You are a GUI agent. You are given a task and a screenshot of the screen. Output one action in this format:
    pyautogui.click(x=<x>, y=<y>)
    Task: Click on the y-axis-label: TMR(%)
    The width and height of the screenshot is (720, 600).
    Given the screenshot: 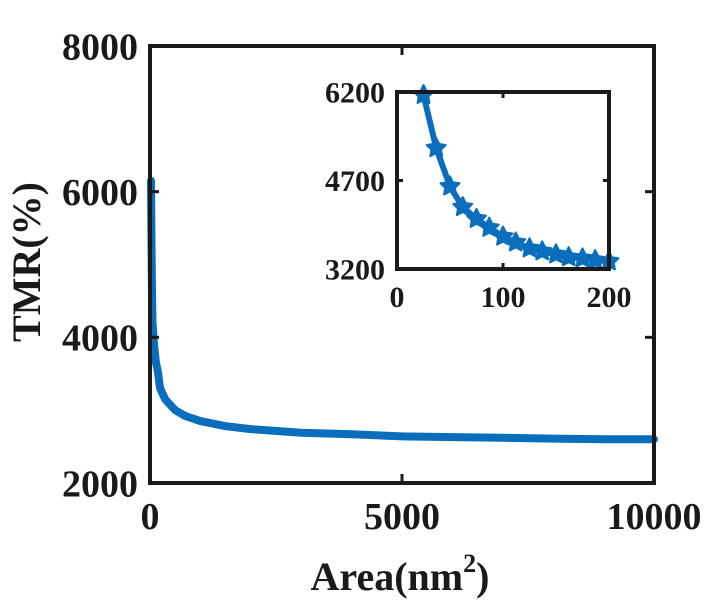 What is the action you would take?
    pyautogui.click(x=26, y=262)
    